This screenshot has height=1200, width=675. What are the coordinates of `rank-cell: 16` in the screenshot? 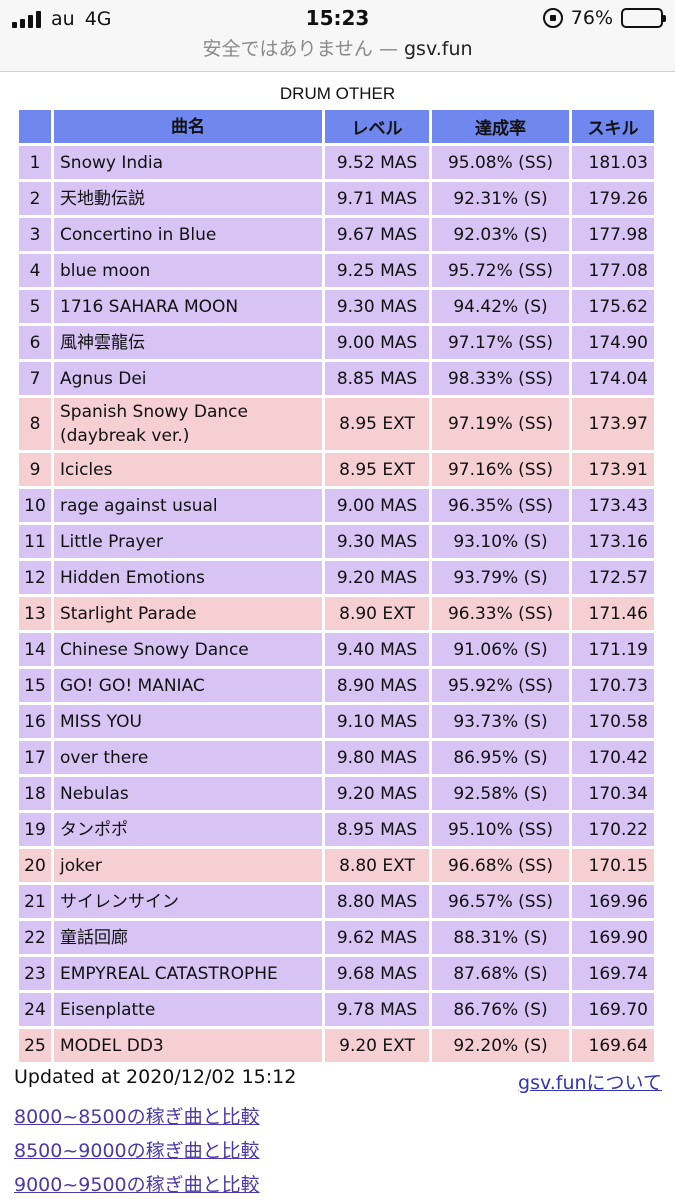 It's located at (35, 721).